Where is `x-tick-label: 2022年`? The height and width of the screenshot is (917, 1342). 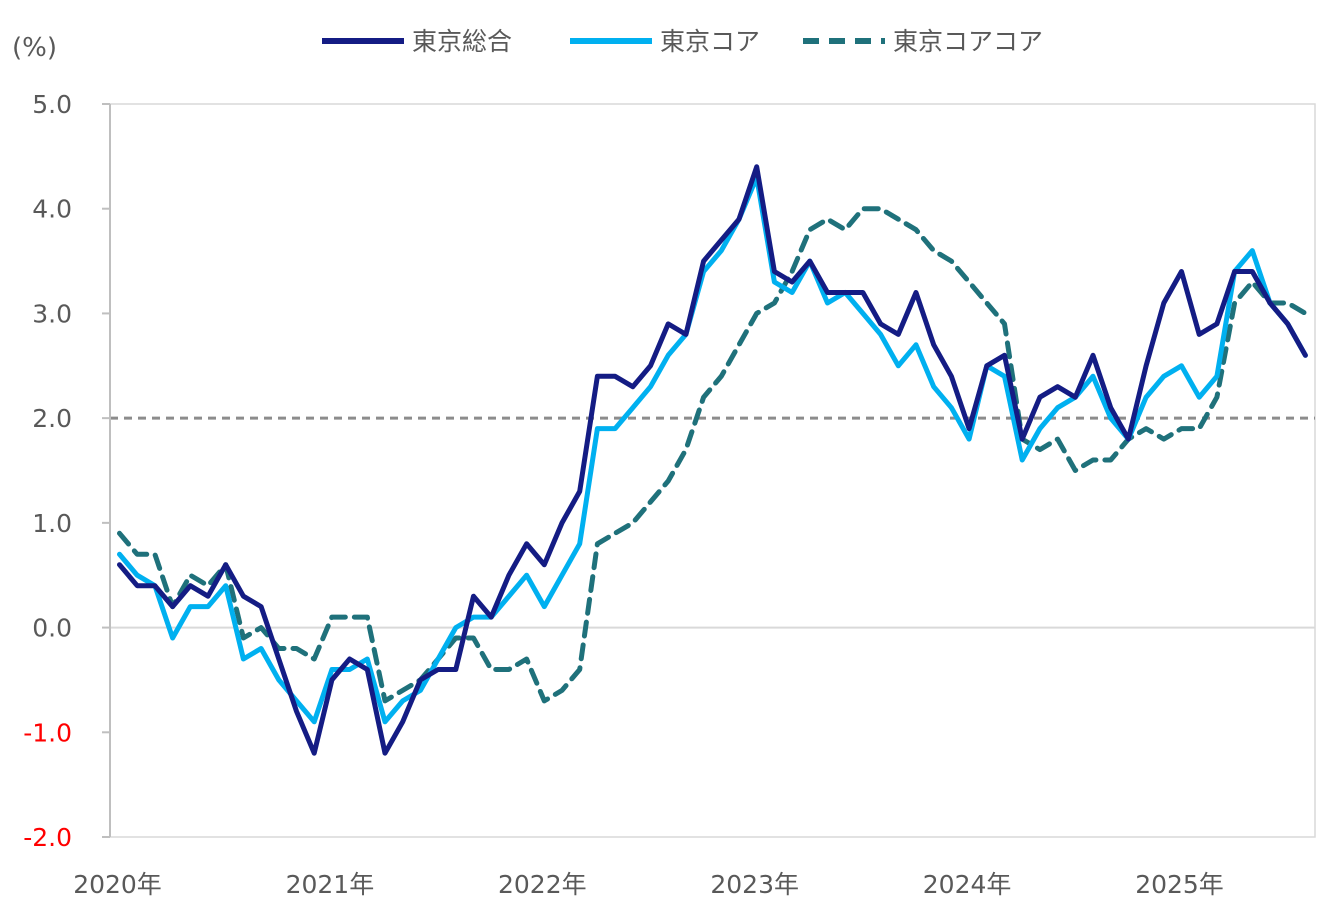
x-tick-label: 2022年 is located at coordinates (542, 884).